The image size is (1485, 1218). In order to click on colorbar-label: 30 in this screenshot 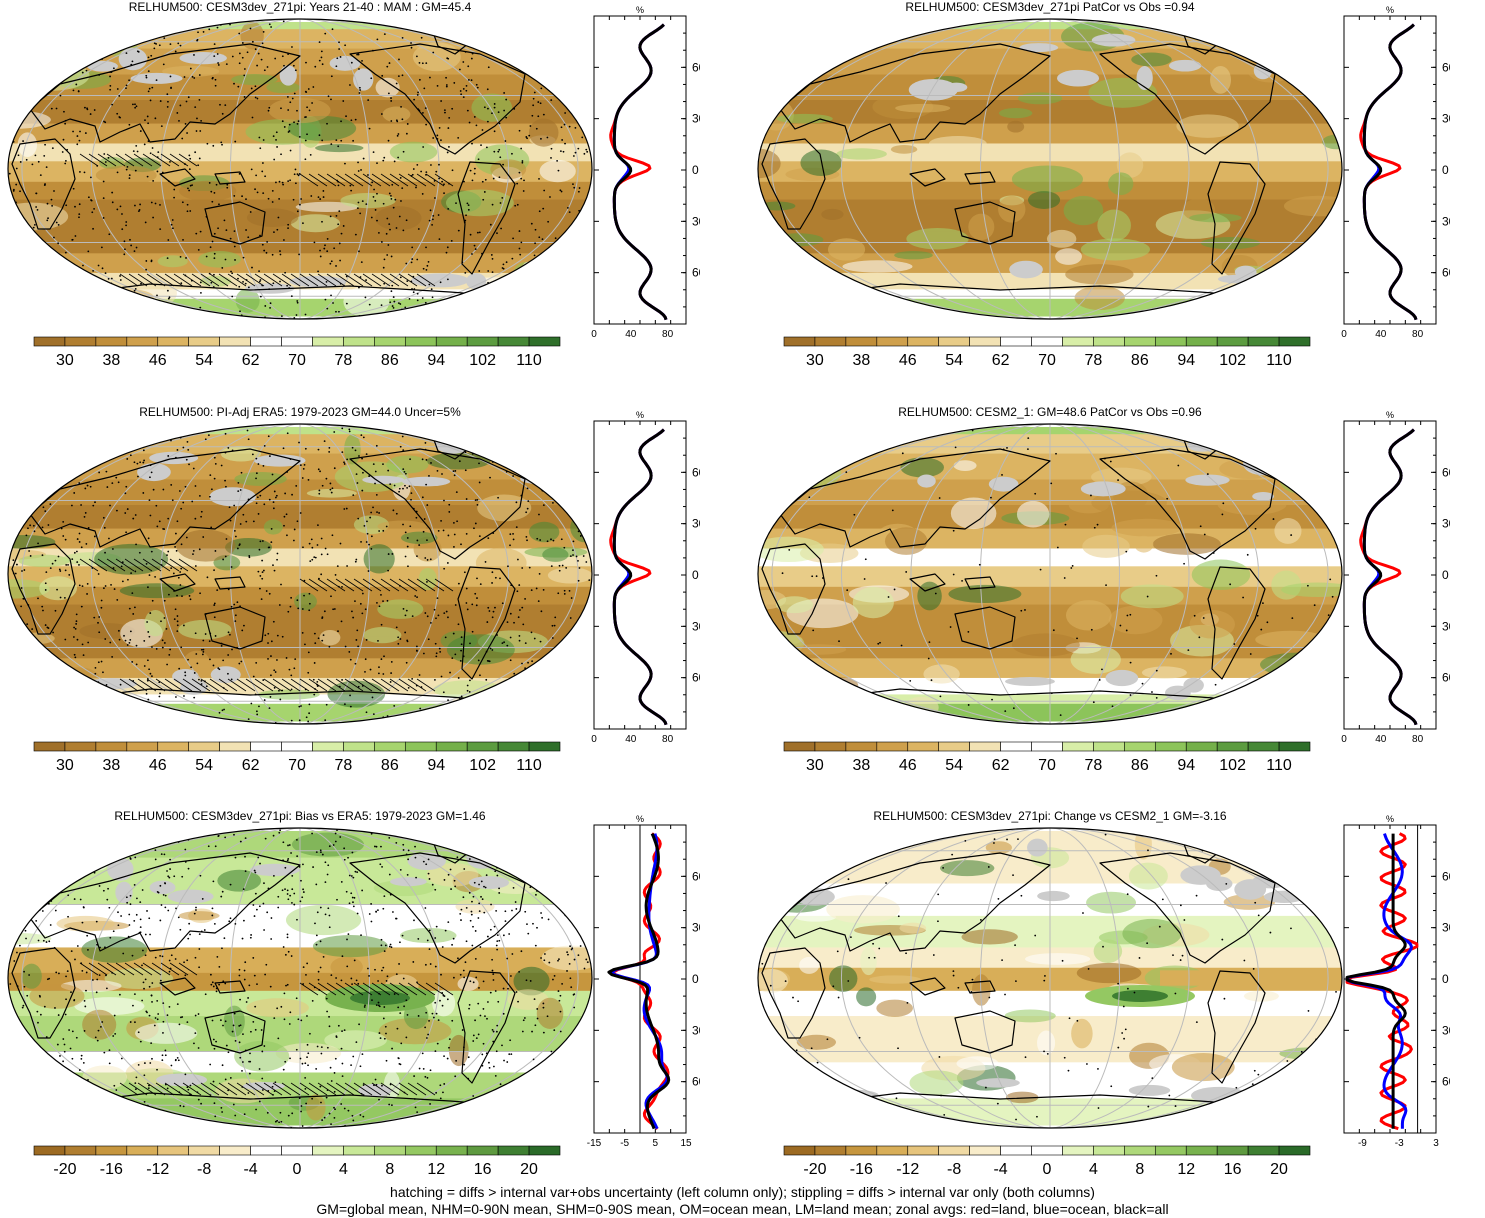, I will do `click(815, 765)`.